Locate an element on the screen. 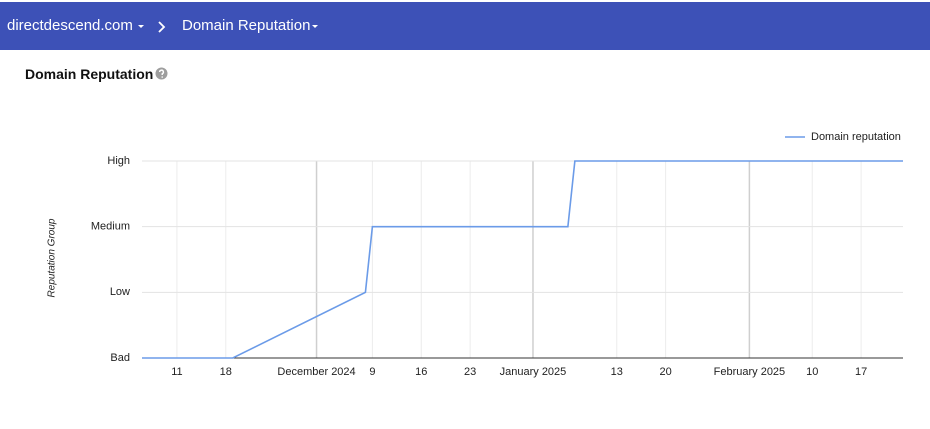 The image size is (930, 429). x-tick-label: 16 is located at coordinates (421, 372).